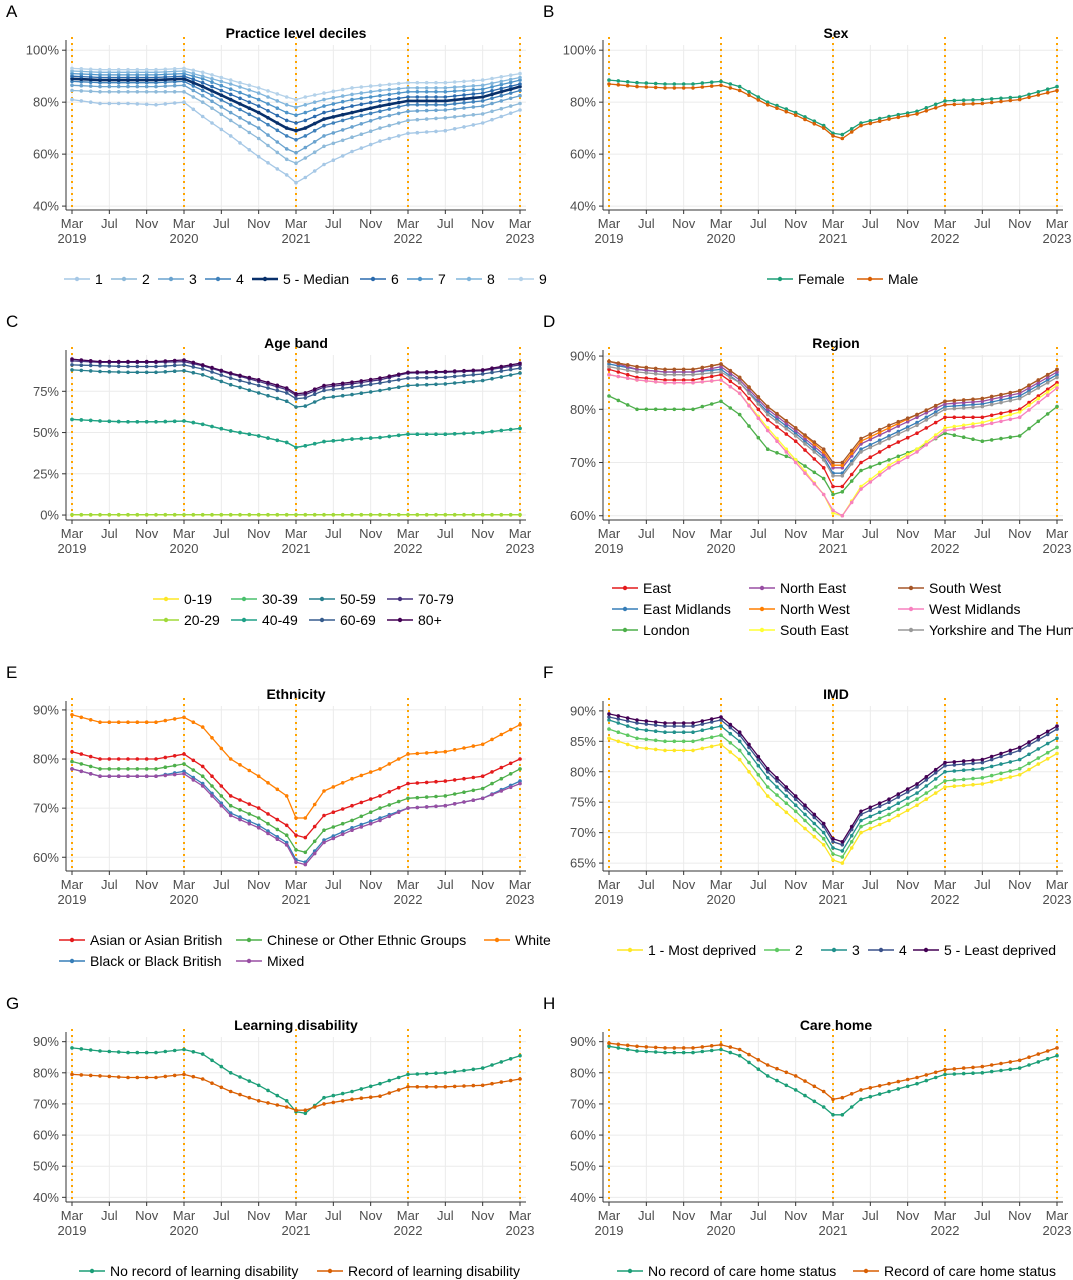 The height and width of the screenshot is (1280, 1073). Describe the element at coordinates (130, 279) in the screenshot. I see `legend-item: 2` at that location.